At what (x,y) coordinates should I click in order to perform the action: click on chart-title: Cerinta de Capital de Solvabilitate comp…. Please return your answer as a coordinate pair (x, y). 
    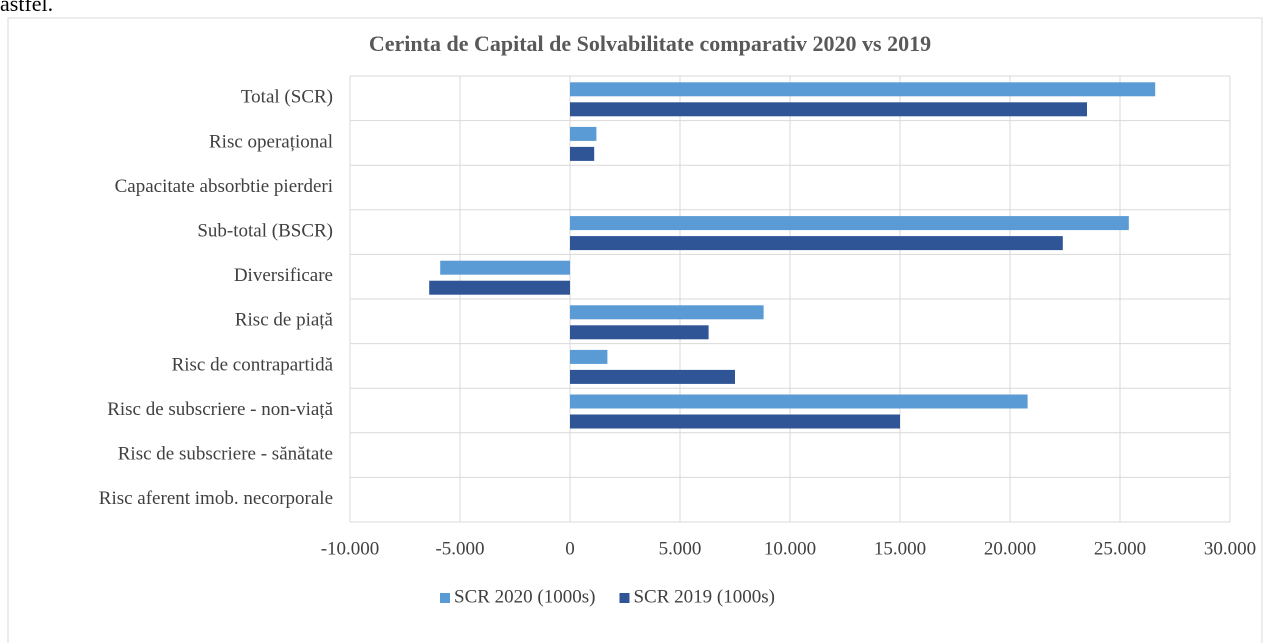
    Looking at the image, I should click on (650, 43).